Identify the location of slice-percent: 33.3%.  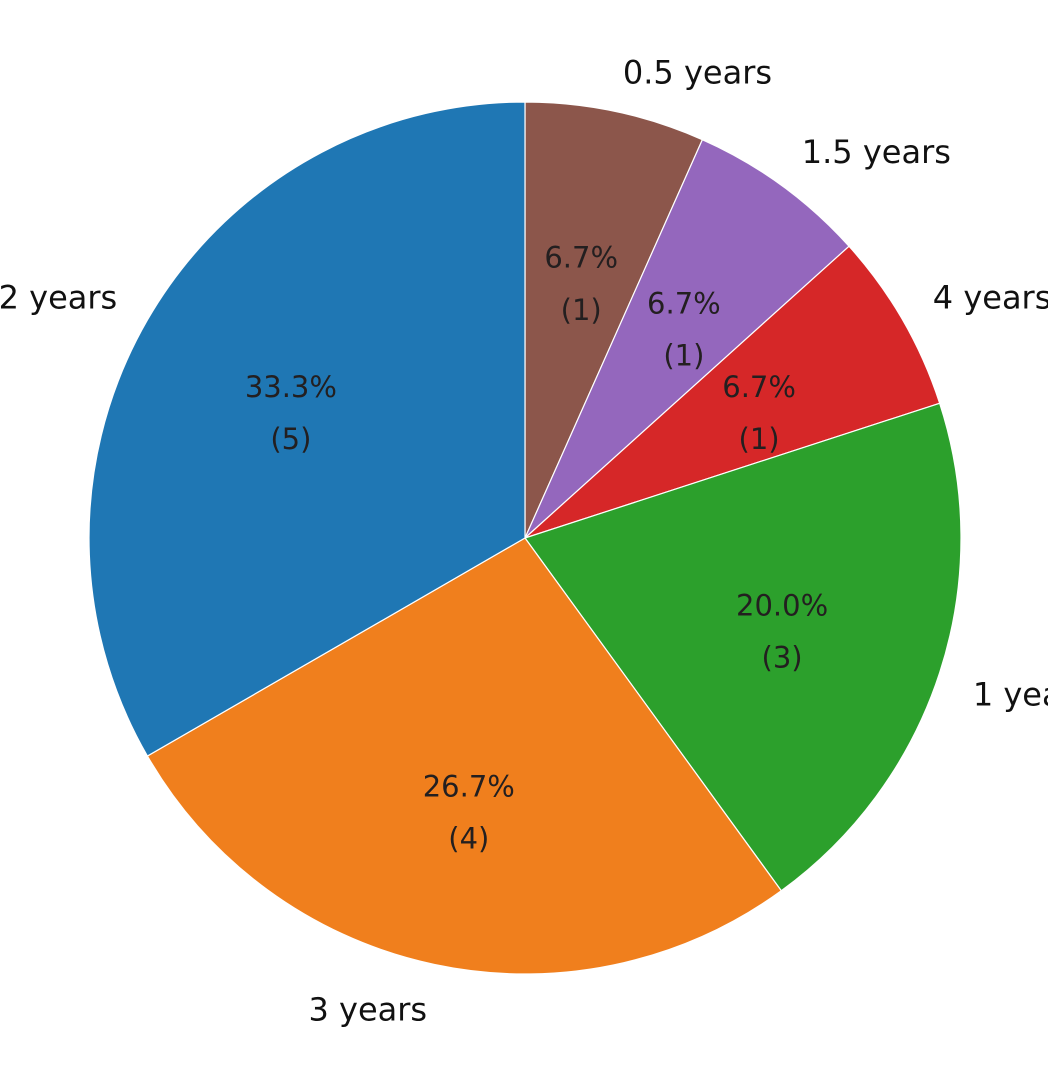
(291, 387).